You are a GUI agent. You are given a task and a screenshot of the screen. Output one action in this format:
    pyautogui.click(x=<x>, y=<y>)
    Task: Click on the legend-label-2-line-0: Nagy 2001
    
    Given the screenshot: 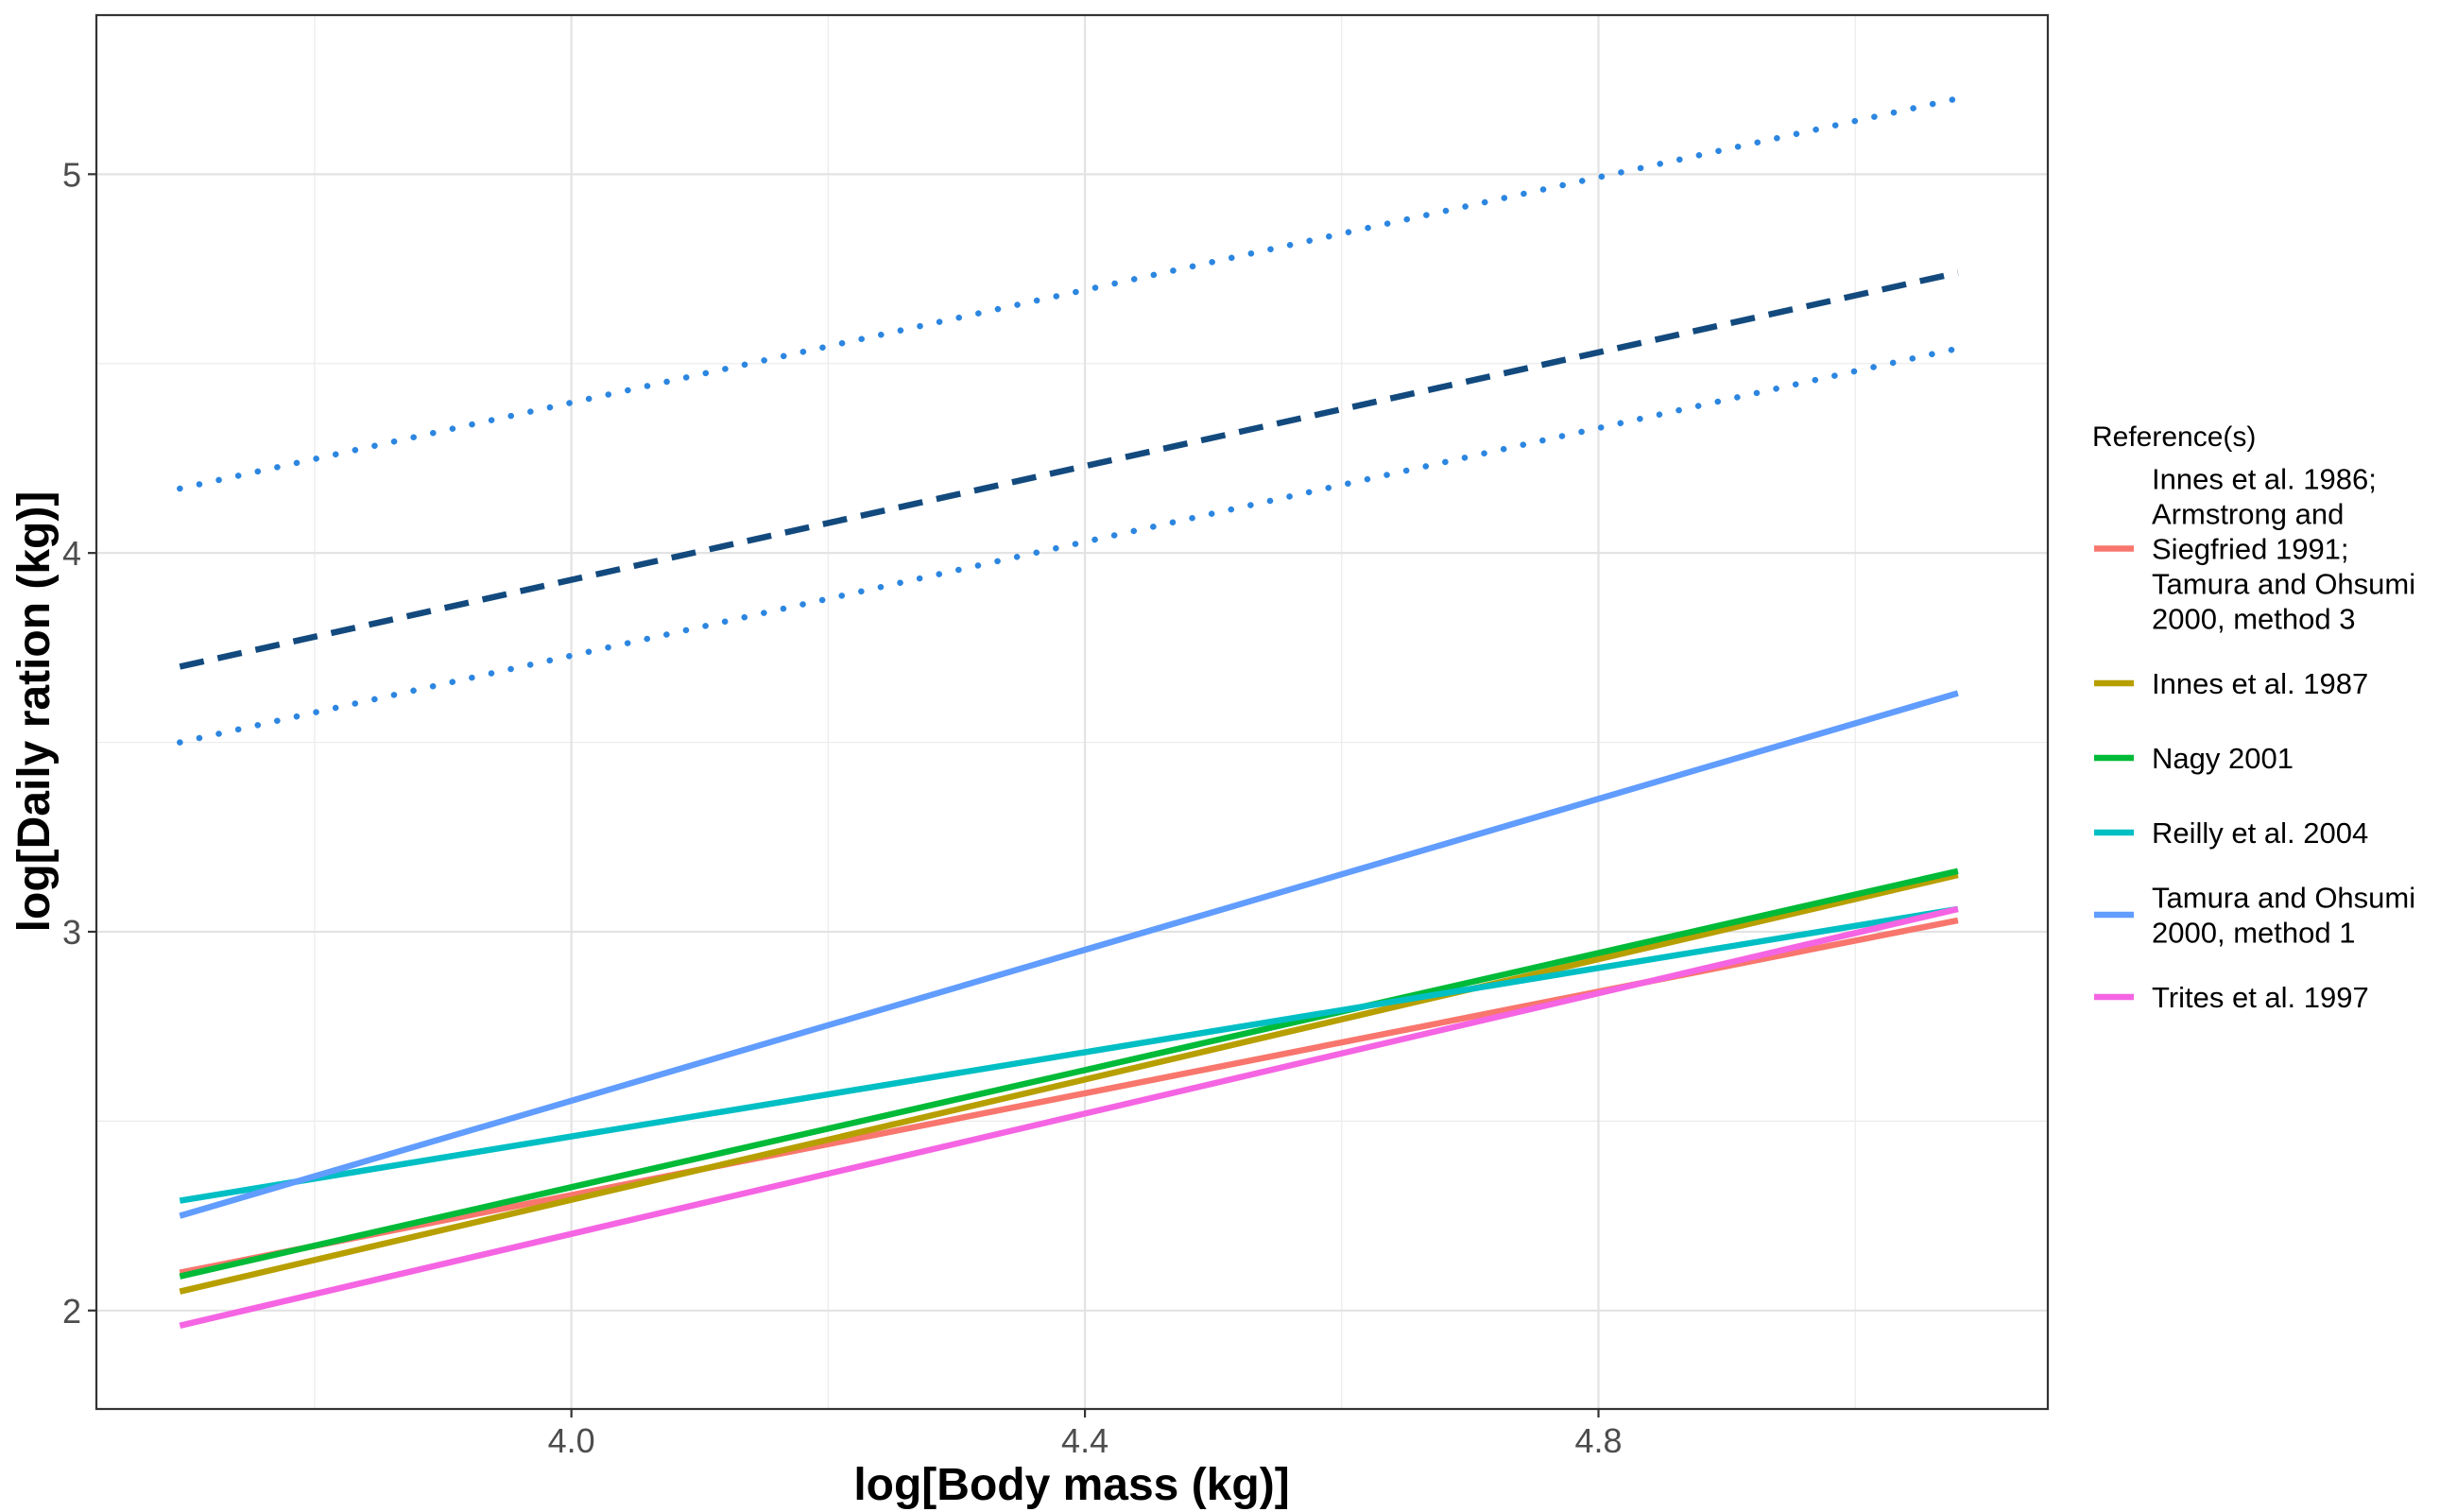 What is the action you would take?
    pyautogui.click(x=2223, y=758)
    